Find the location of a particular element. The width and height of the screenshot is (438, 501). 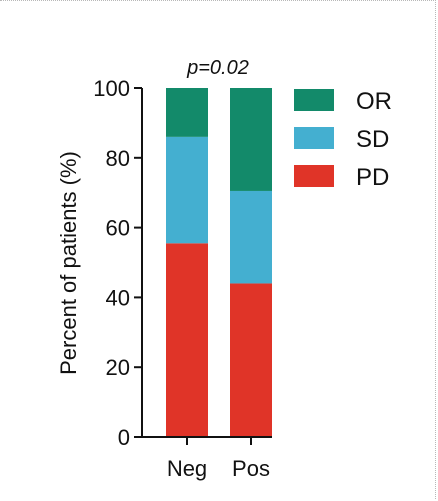

bar-neg-sd is located at coordinates (187, 190).